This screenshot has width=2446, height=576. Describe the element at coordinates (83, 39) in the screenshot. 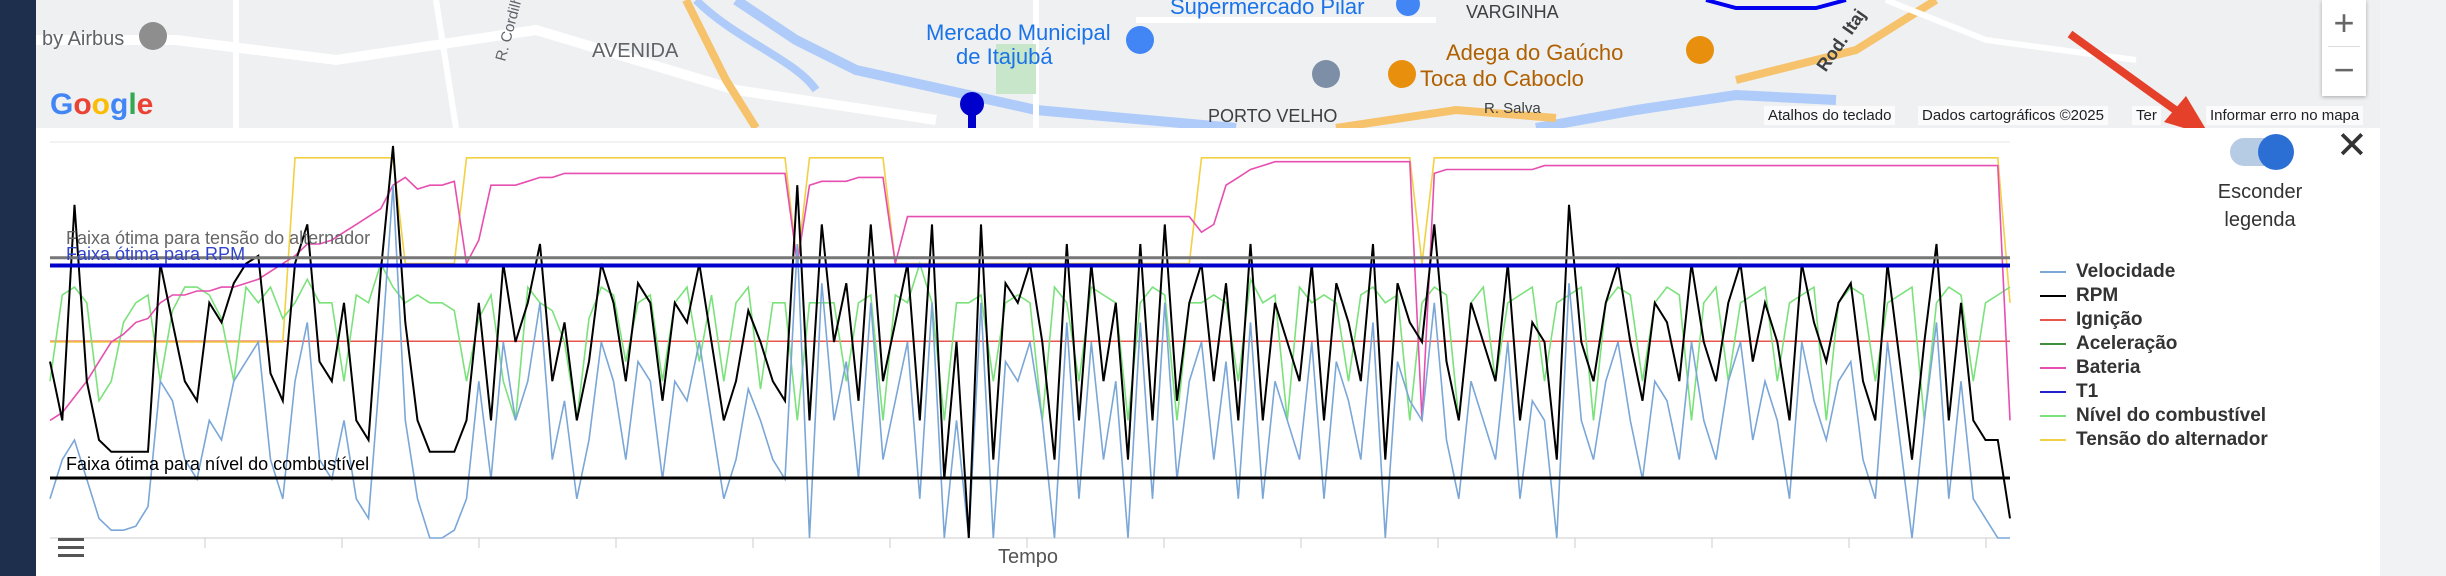

I see `map-label: by Airbus` at that location.